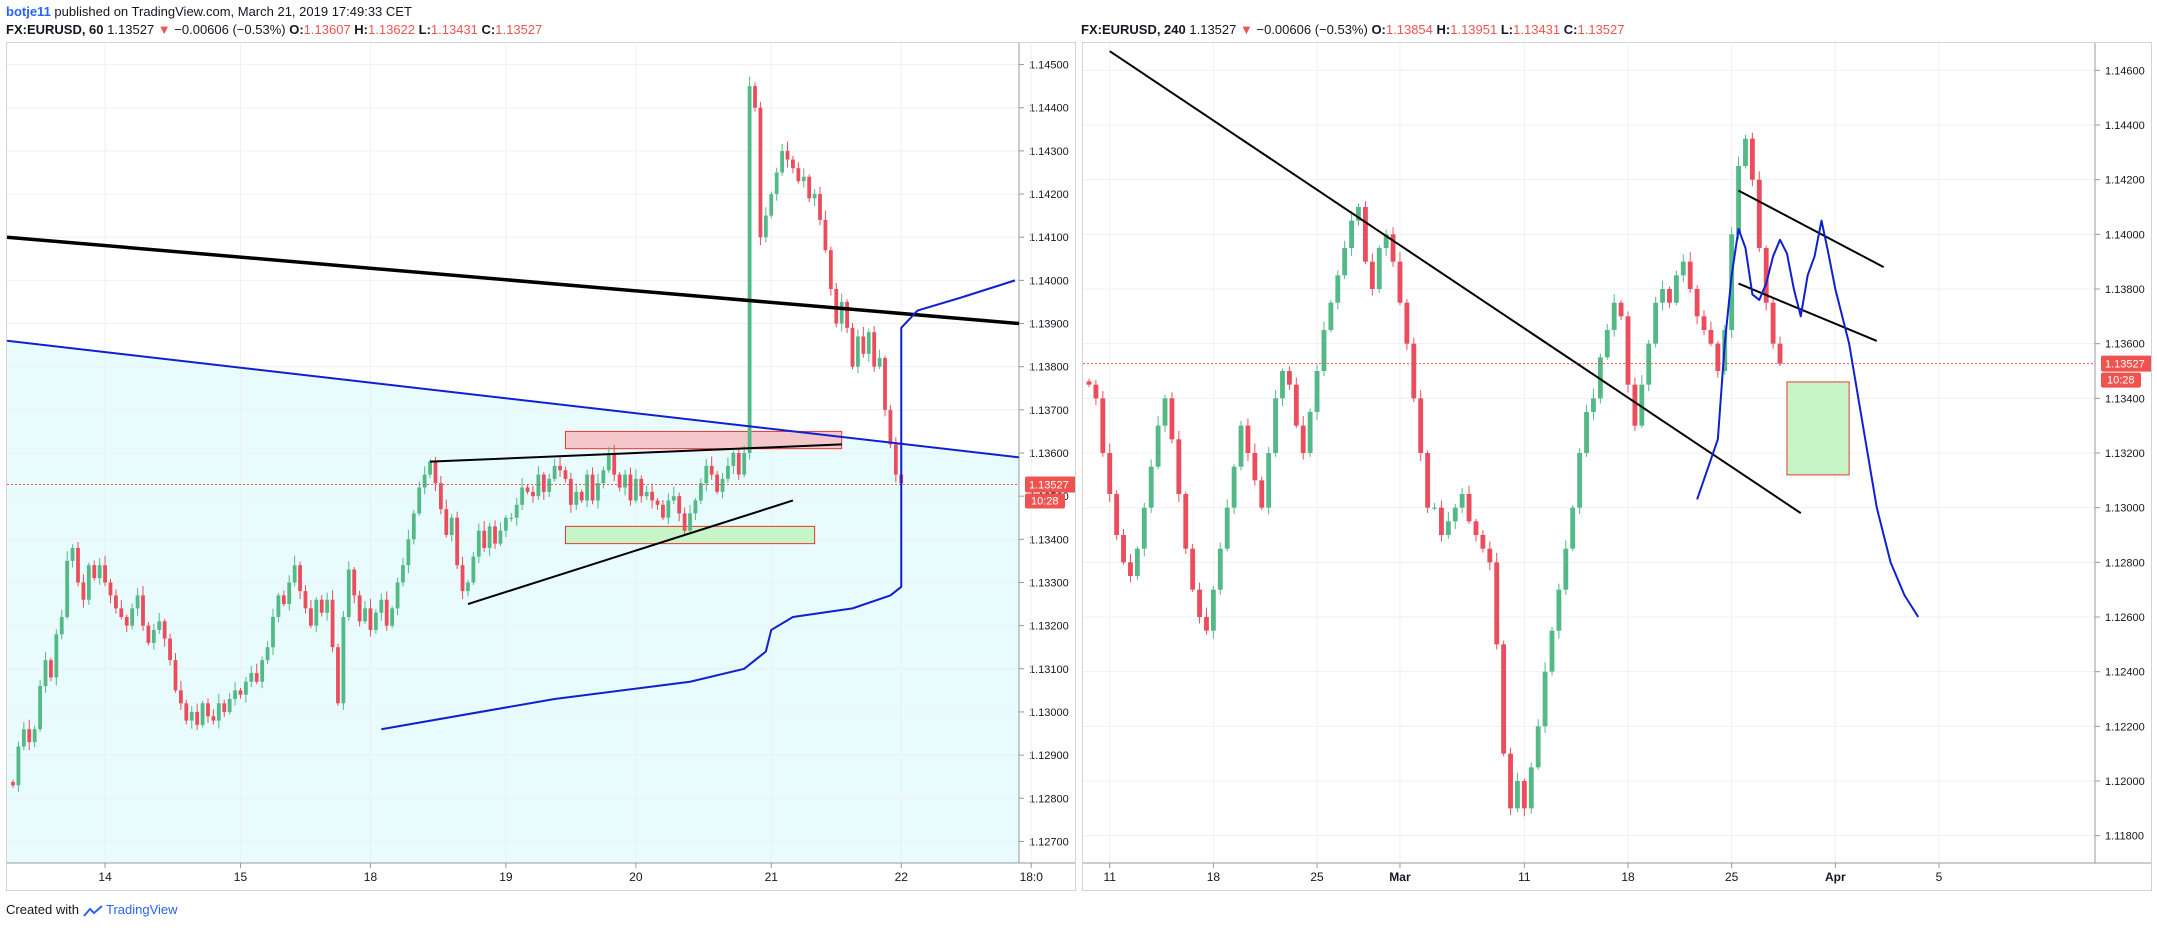  Describe the element at coordinates (1443, 29) in the screenshot. I see `high-label: H:` at that location.